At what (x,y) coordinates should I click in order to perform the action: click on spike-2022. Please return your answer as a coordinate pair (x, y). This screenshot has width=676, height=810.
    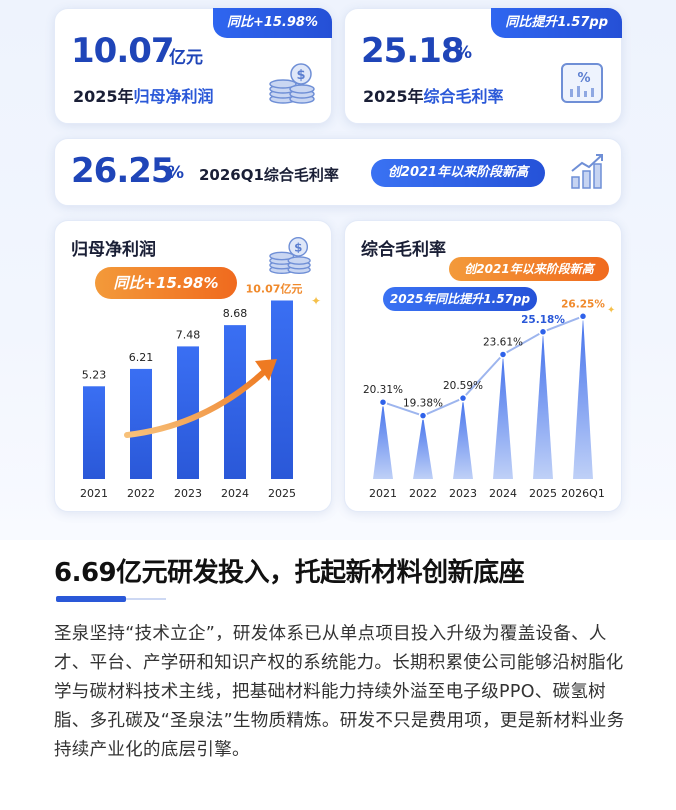
    Looking at the image, I should click on (423, 447).